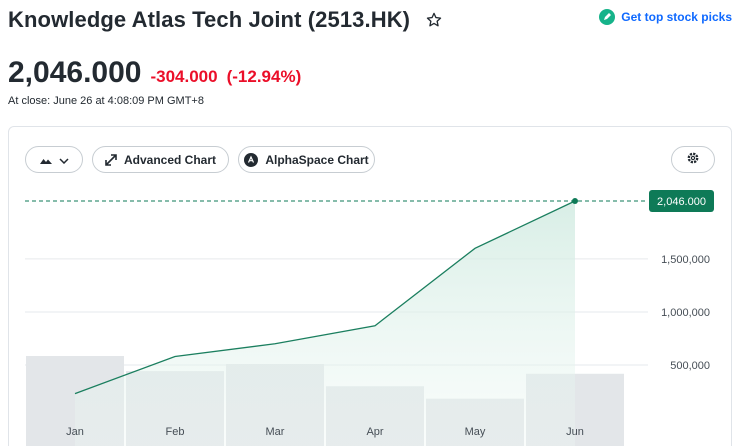 Image resolution: width=738 pixels, height=446 pixels. Describe the element at coordinates (209, 19) in the screenshot. I see `page-title: Knowledge Atlas Tech Joint (2513.HK)` at that location.